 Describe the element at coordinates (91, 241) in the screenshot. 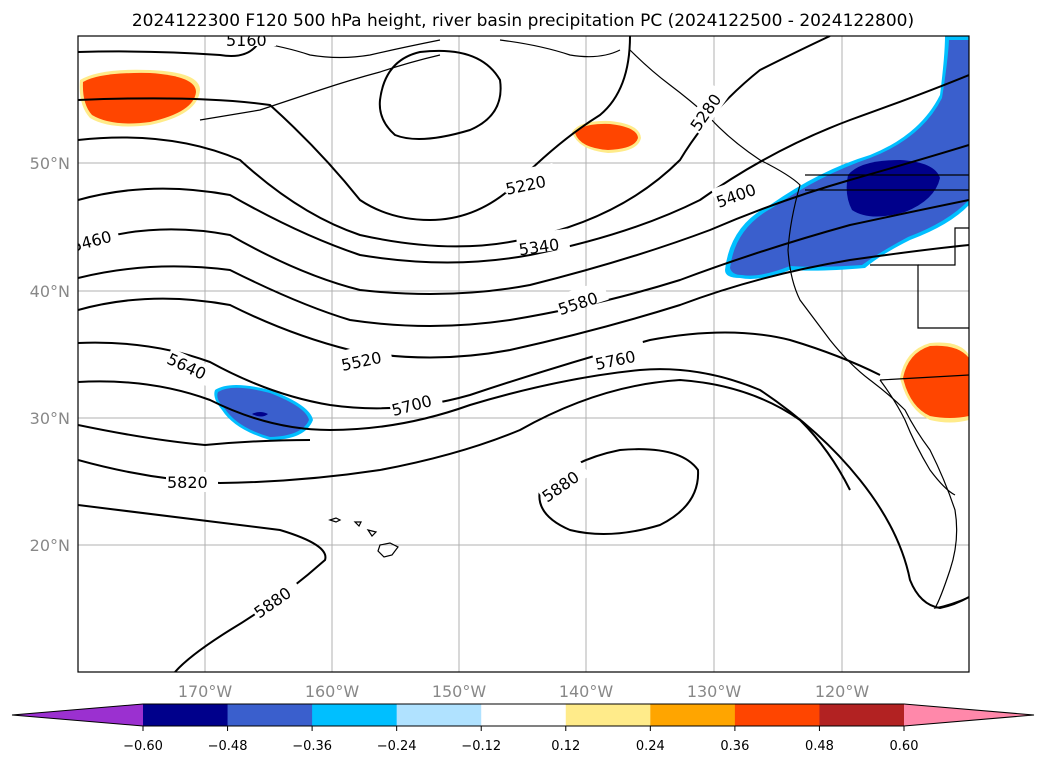

I see `contour-label: 5460` at that location.